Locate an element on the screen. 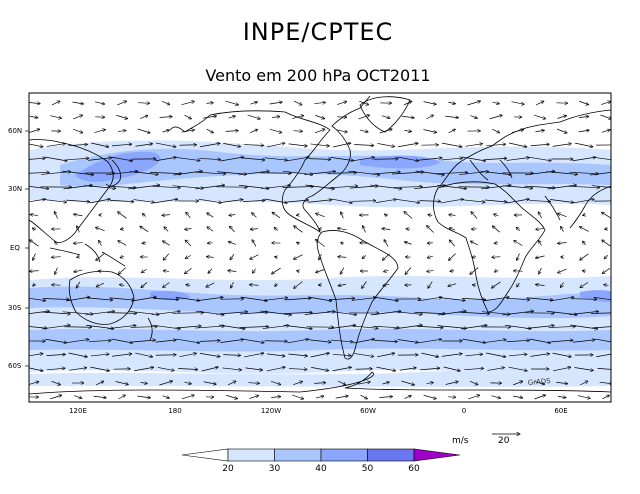 The width and height of the screenshot is (640, 494). lon-label: 120W is located at coordinates (271, 411).